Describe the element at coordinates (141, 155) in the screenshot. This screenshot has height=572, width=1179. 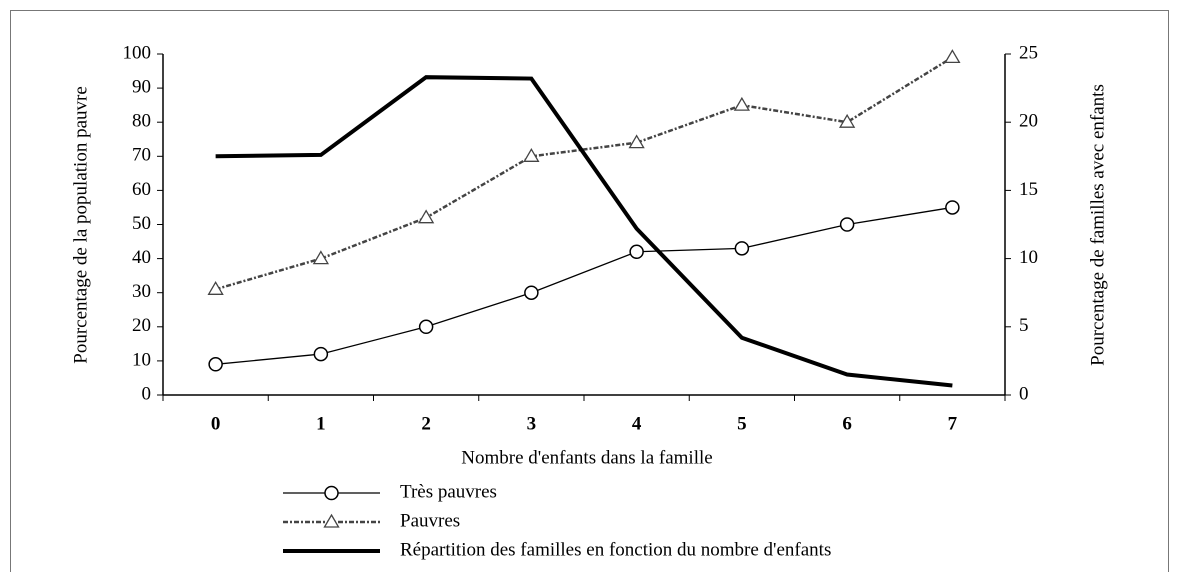
I see `y-tick-label: 70` at that location.